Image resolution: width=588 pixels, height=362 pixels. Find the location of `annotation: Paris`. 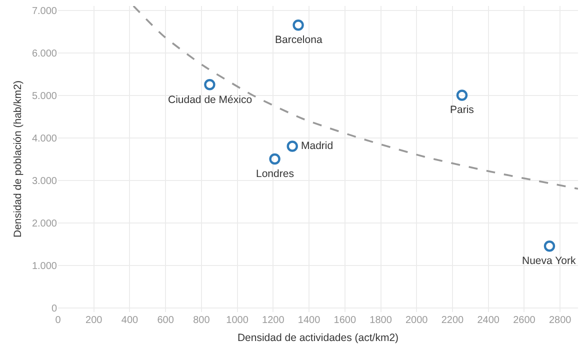

annotation: Paris is located at coordinates (462, 110).